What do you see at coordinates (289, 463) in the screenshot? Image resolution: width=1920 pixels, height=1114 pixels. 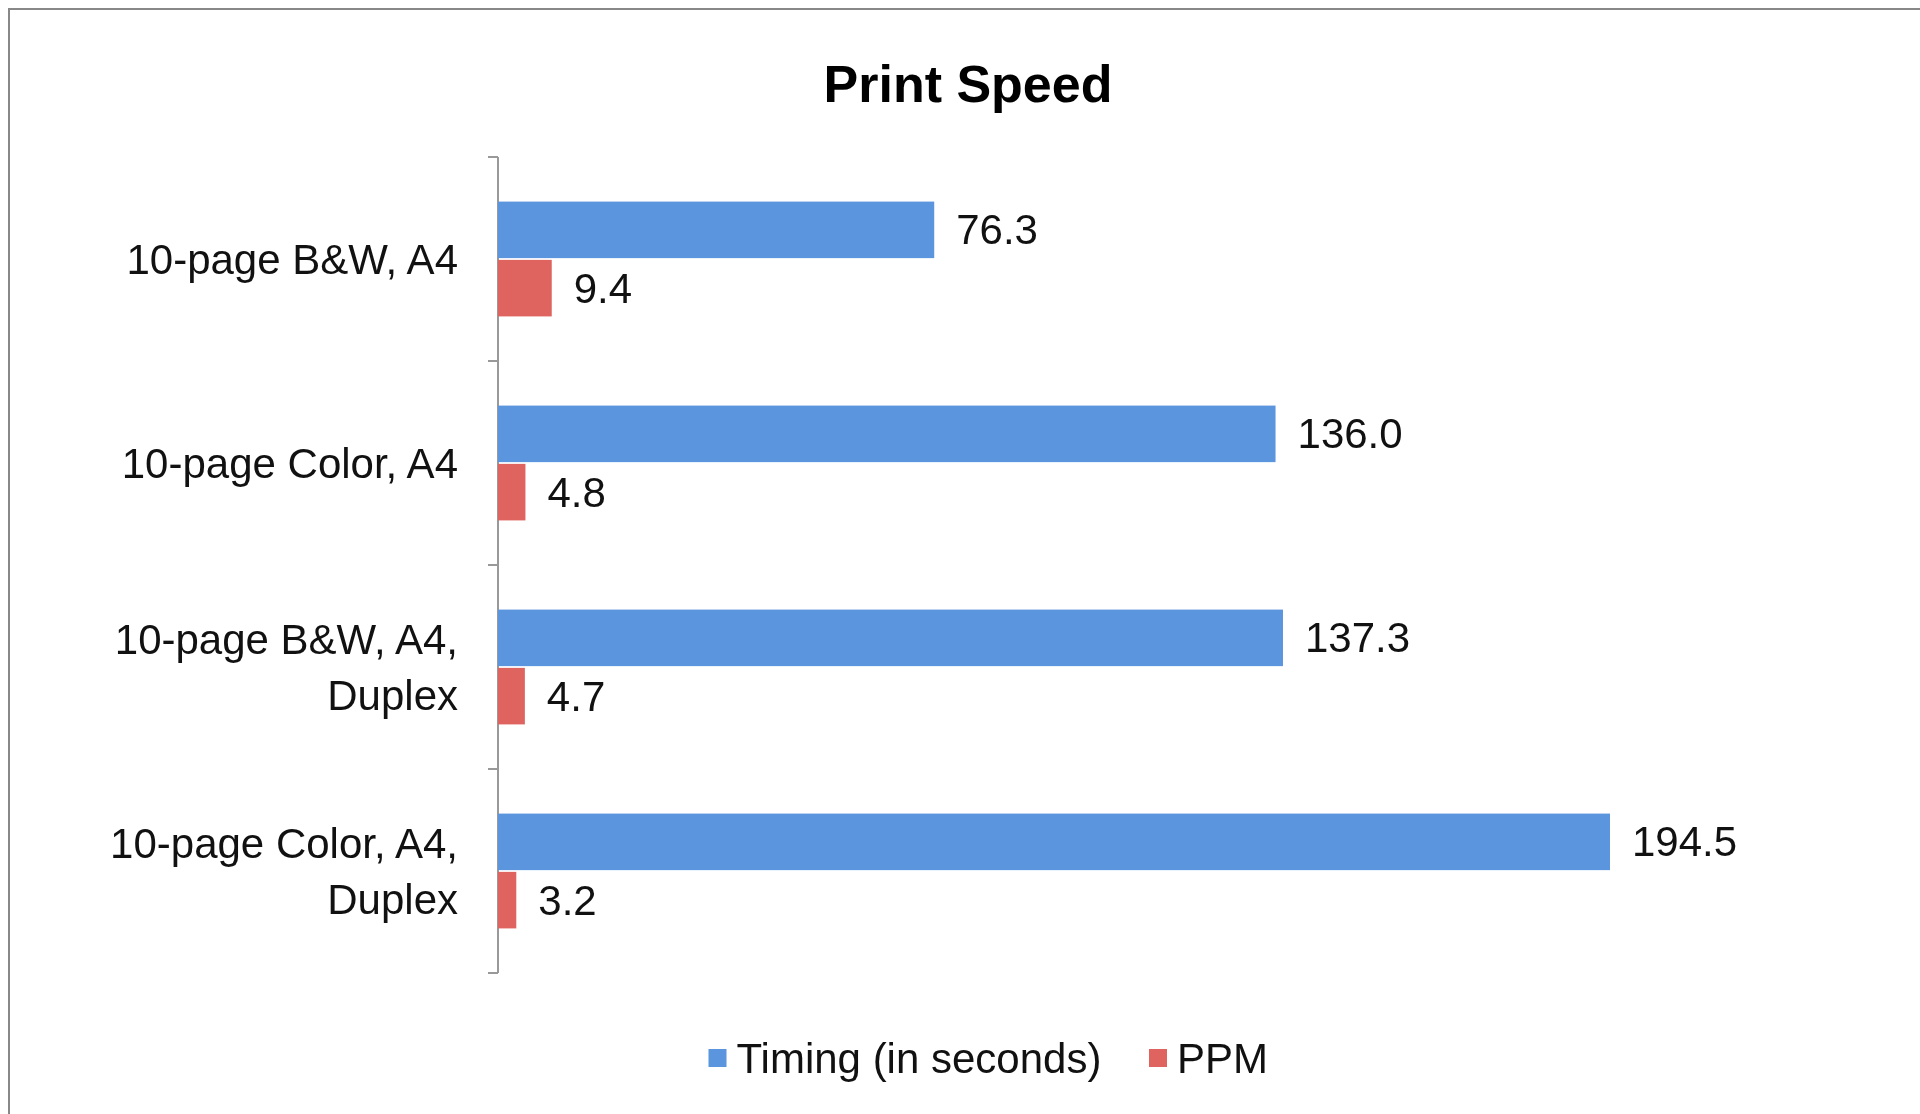 I see `y-tick-label: 10-page Color, A4` at bounding box center [289, 463].